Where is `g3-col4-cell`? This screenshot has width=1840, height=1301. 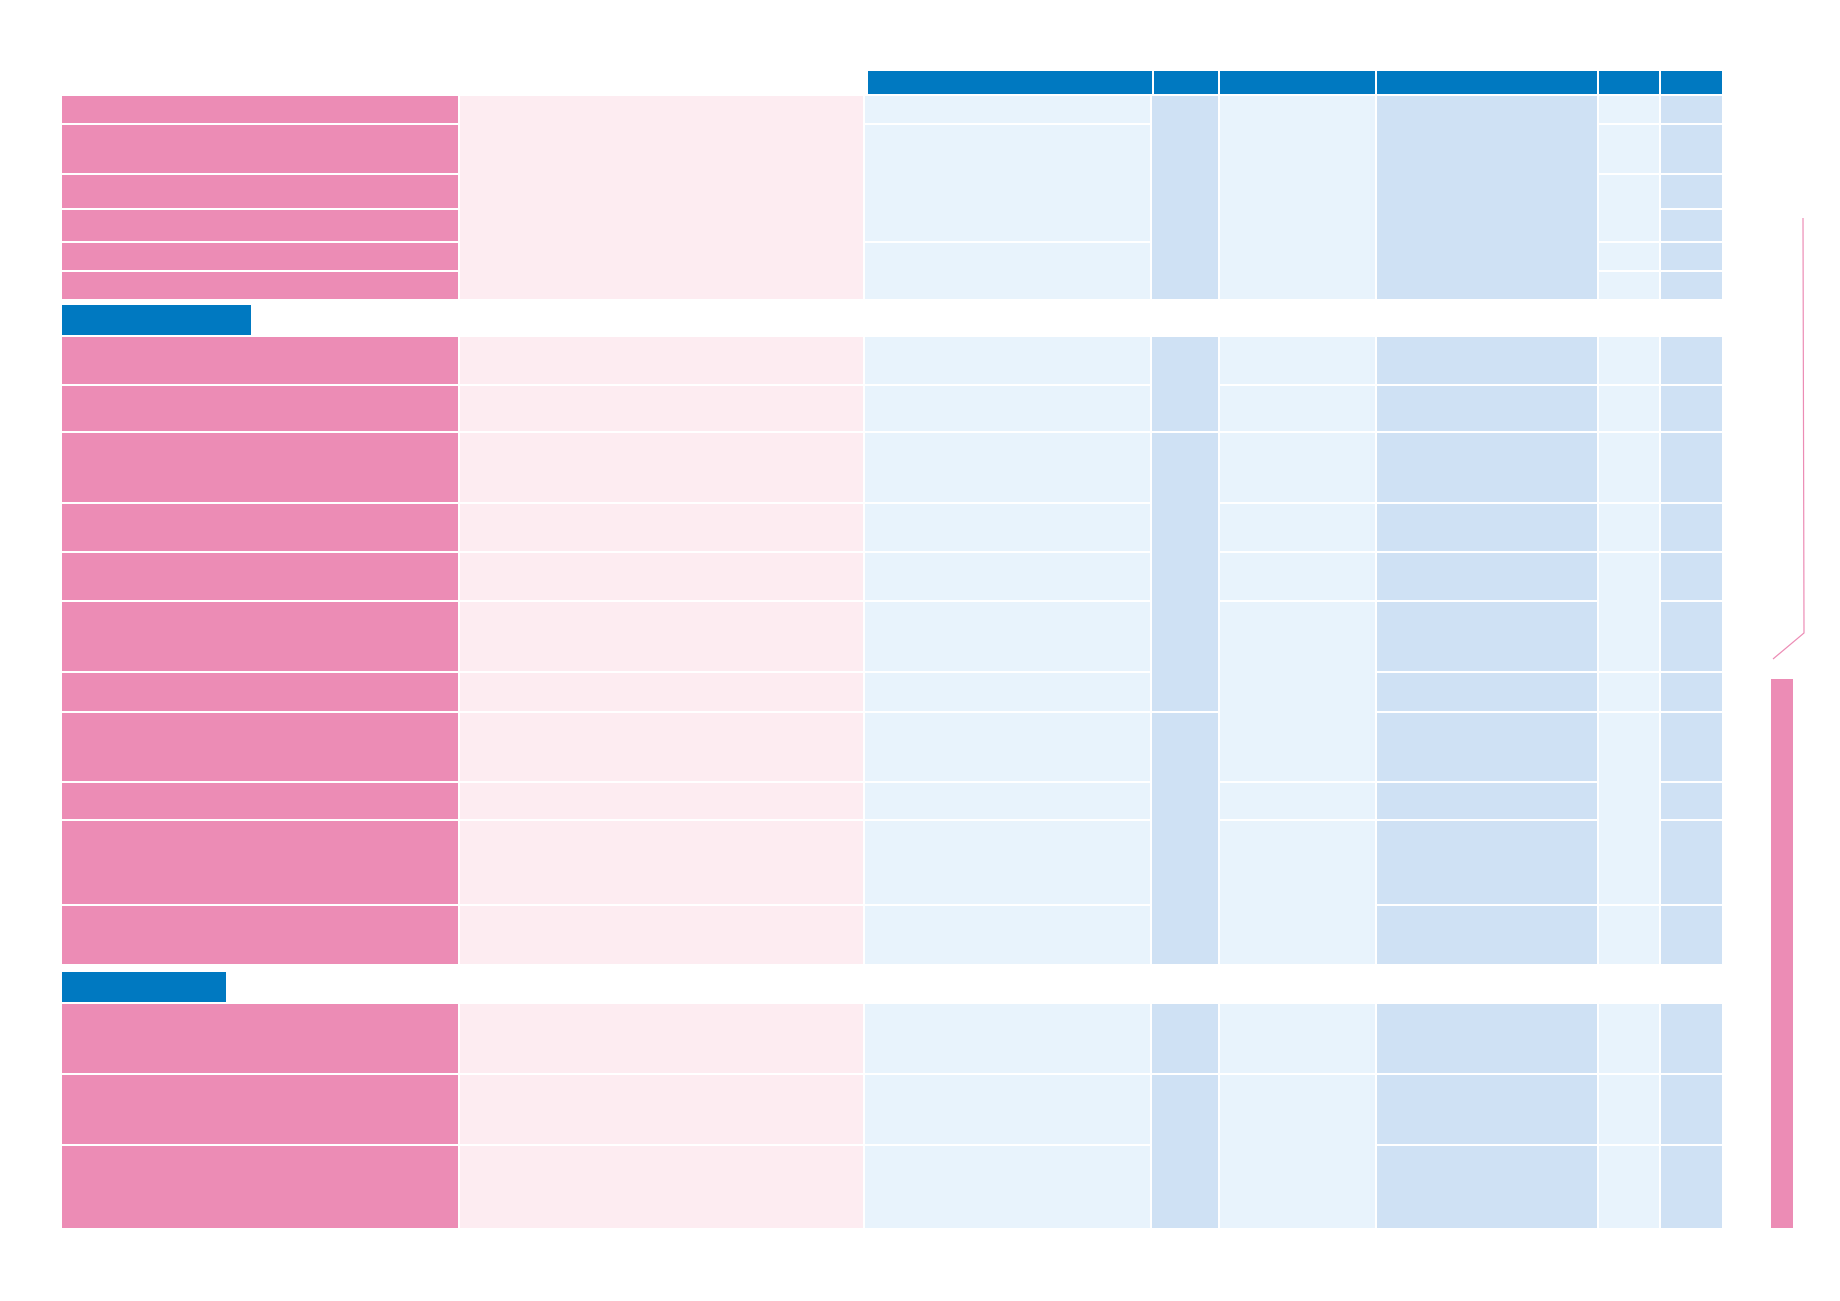 g3-col4-cell is located at coordinates (1185, 1038).